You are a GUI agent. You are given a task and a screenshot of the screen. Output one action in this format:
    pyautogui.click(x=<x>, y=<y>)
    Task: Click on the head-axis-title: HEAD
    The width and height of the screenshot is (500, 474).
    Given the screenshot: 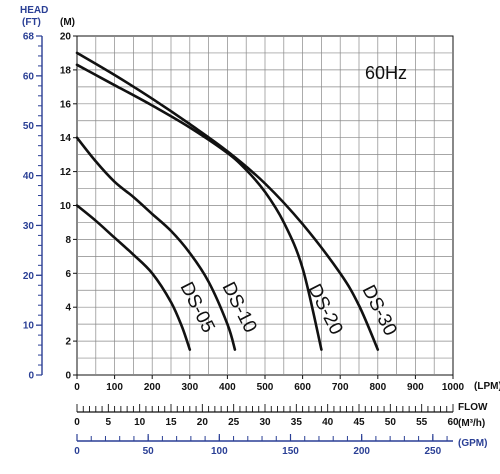 What is the action you would take?
    pyautogui.click(x=34, y=10)
    